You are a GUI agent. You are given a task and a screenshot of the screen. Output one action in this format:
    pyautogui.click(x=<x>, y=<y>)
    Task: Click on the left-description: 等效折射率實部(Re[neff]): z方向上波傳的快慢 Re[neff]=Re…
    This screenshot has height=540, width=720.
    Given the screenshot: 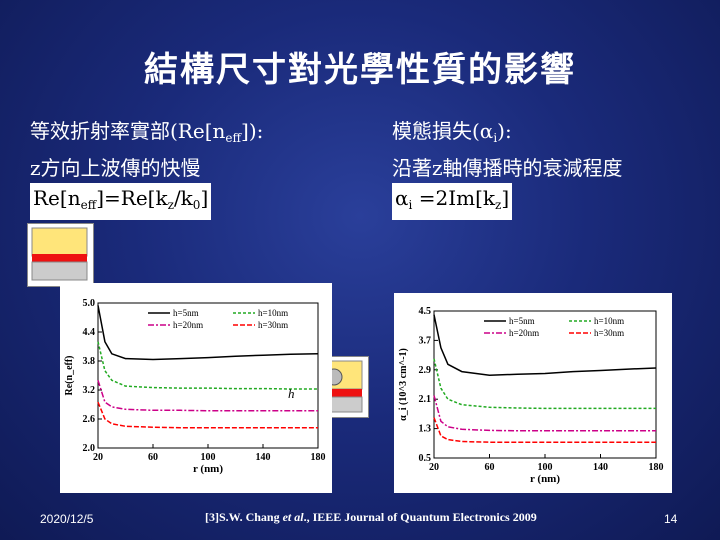 What is the action you would take?
    pyautogui.click(x=146, y=168)
    